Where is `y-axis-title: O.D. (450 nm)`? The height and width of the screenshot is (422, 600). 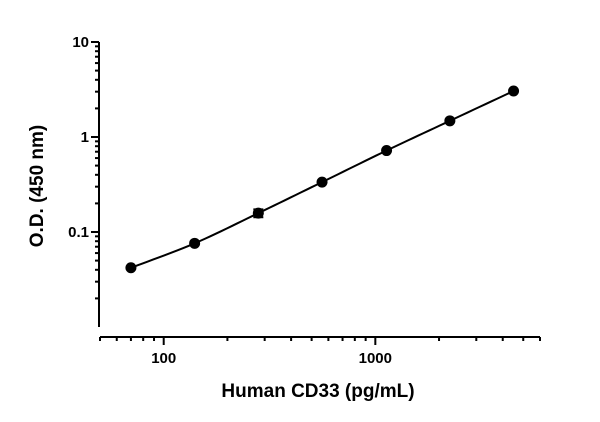 y-axis-title: O.D. (450 nm) is located at coordinates (37, 186).